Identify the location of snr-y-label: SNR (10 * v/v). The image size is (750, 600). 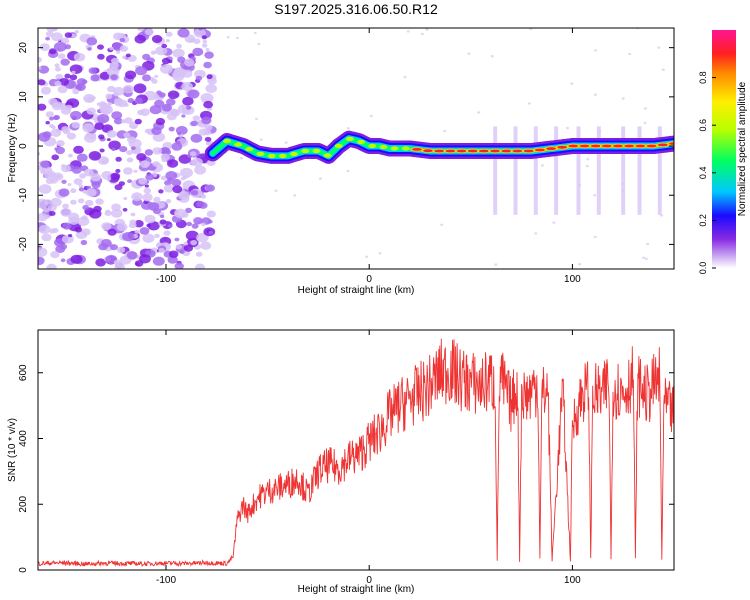
(12, 450).